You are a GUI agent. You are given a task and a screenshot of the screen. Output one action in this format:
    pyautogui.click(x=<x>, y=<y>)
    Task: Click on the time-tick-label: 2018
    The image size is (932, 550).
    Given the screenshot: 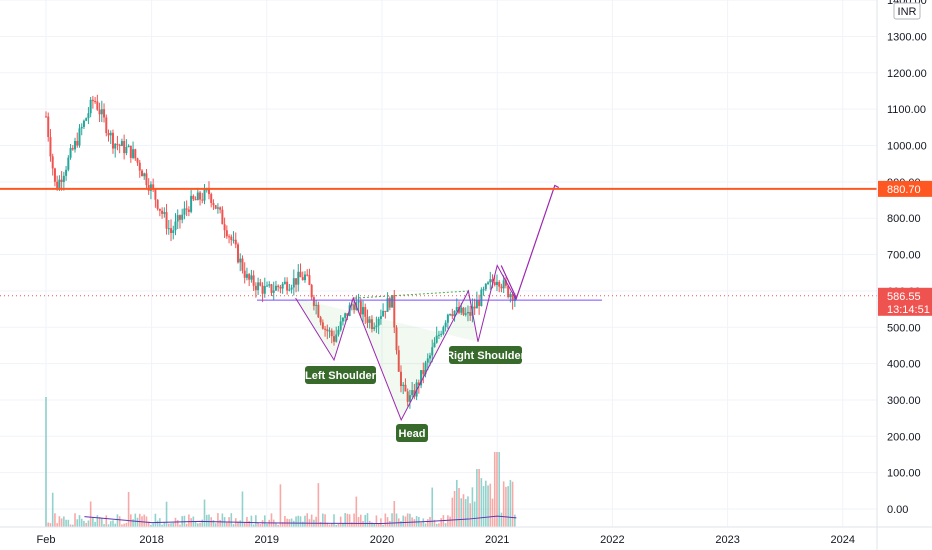 What is the action you would take?
    pyautogui.click(x=151, y=540)
    